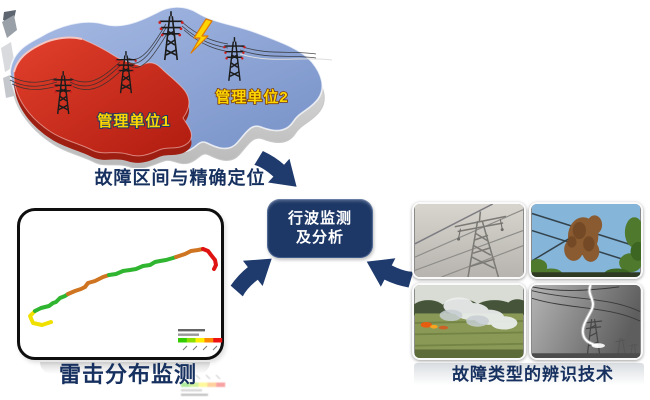 The height and width of the screenshot is (400, 650). I want to click on lightning-bolt-icon, so click(201, 36).